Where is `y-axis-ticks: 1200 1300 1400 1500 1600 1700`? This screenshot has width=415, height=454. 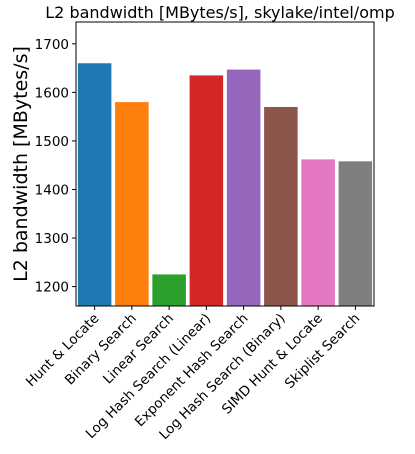 y-axis-ticks: 1200 1300 1400 1500 1600 1700 is located at coordinates (55, 166).